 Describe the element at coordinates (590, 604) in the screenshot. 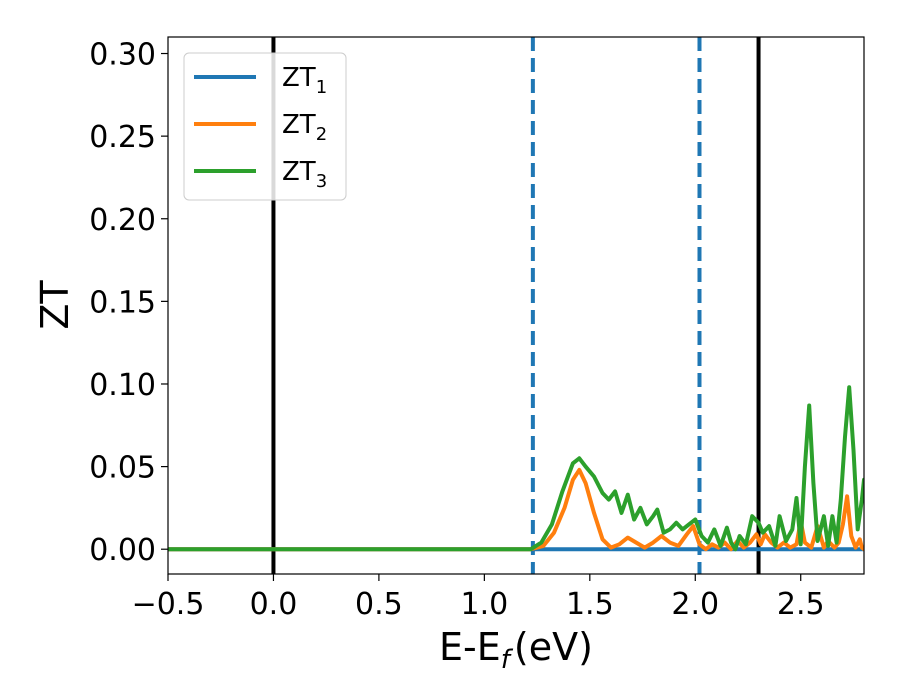

I see `x-tick-label: 1.5` at that location.